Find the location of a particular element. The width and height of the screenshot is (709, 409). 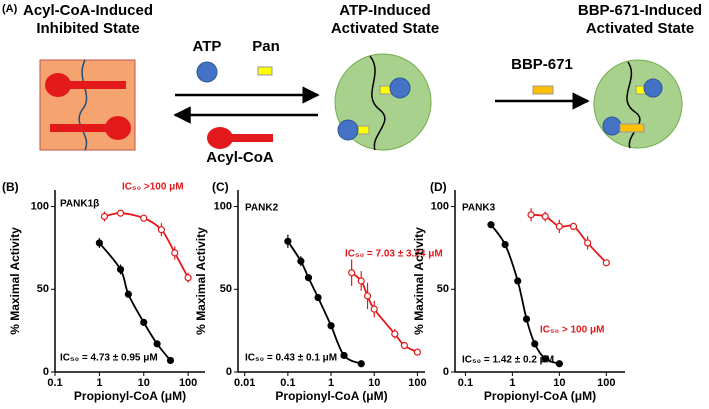

state-title: Inhibited State is located at coordinates (87, 28).